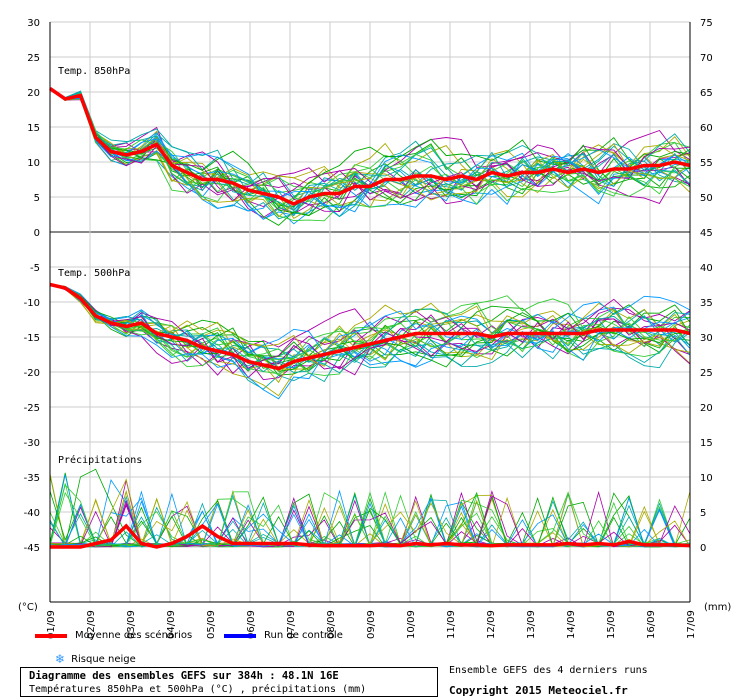 This screenshot has width=740, height=700. What do you see at coordinates (28, 607) in the screenshot?
I see `left-axis-unit: (°C)` at bounding box center [28, 607].